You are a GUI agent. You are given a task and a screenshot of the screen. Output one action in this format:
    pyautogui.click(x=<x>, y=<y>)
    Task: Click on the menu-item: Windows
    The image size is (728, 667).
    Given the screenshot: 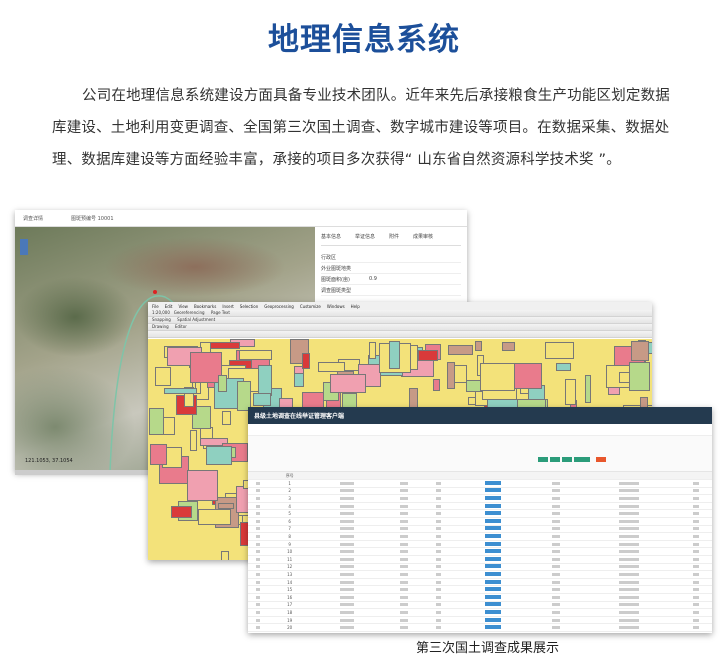 What is the action you would take?
    pyautogui.click(x=335, y=306)
    